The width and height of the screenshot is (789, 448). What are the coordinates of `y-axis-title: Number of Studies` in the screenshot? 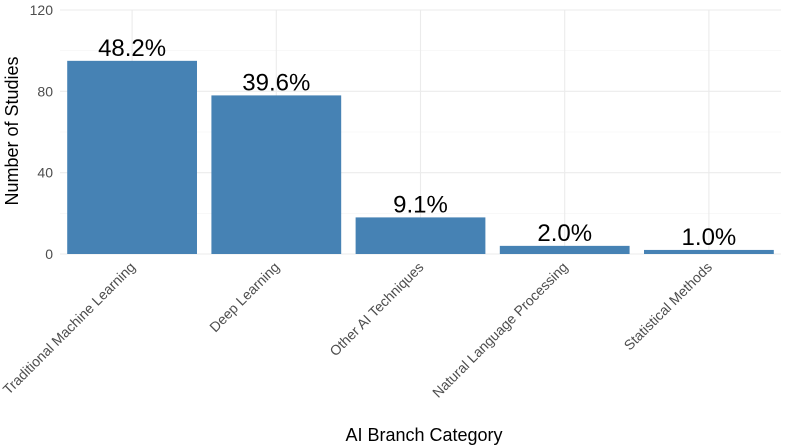 It's located at (12, 130).